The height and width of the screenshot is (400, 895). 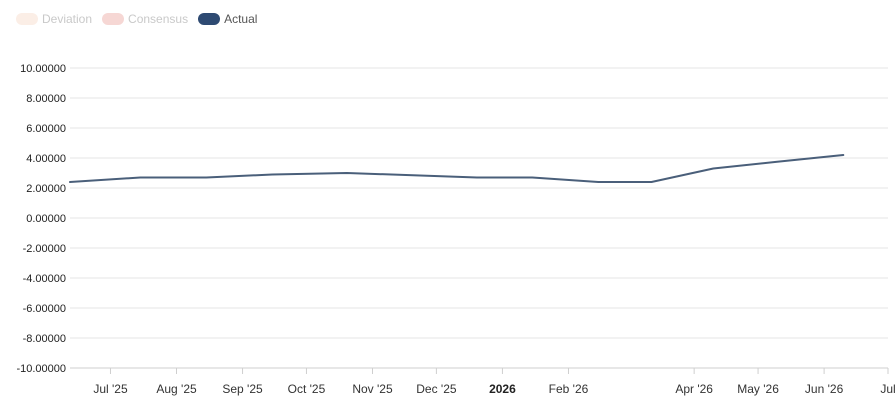 I want to click on y-tick-label: -2.00000, so click(x=44, y=249).